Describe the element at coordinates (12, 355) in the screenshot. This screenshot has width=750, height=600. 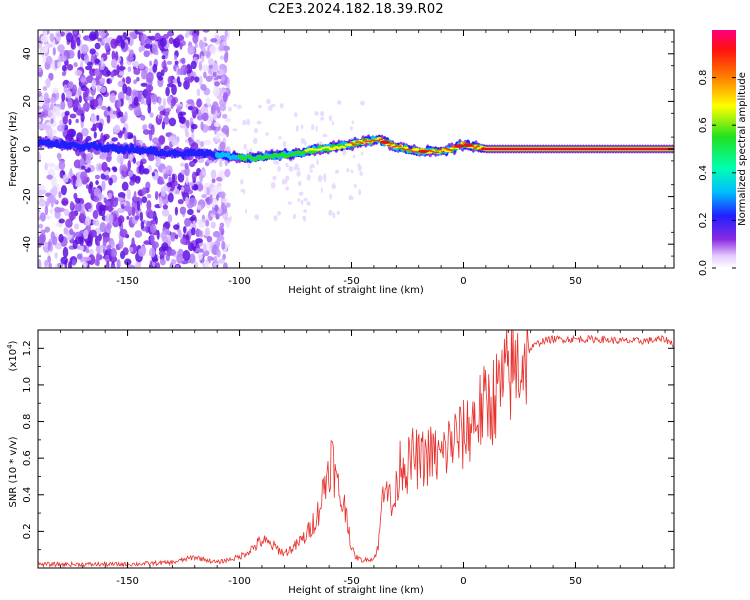
I see `snr-y-multiplier: (x104)` at that location.